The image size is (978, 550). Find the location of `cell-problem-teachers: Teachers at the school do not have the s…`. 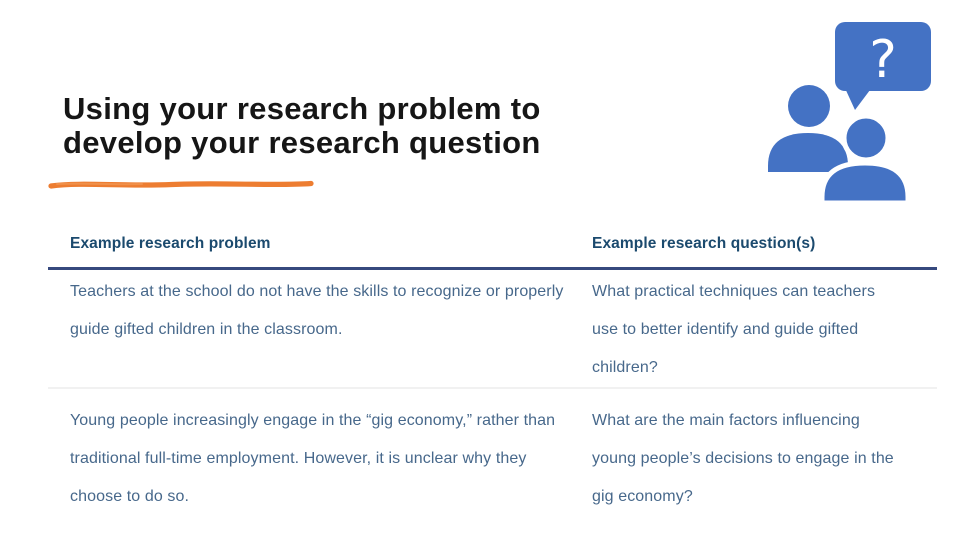

cell-problem-teachers: Teachers at the school do not have the s… is located at coordinates (317, 310).